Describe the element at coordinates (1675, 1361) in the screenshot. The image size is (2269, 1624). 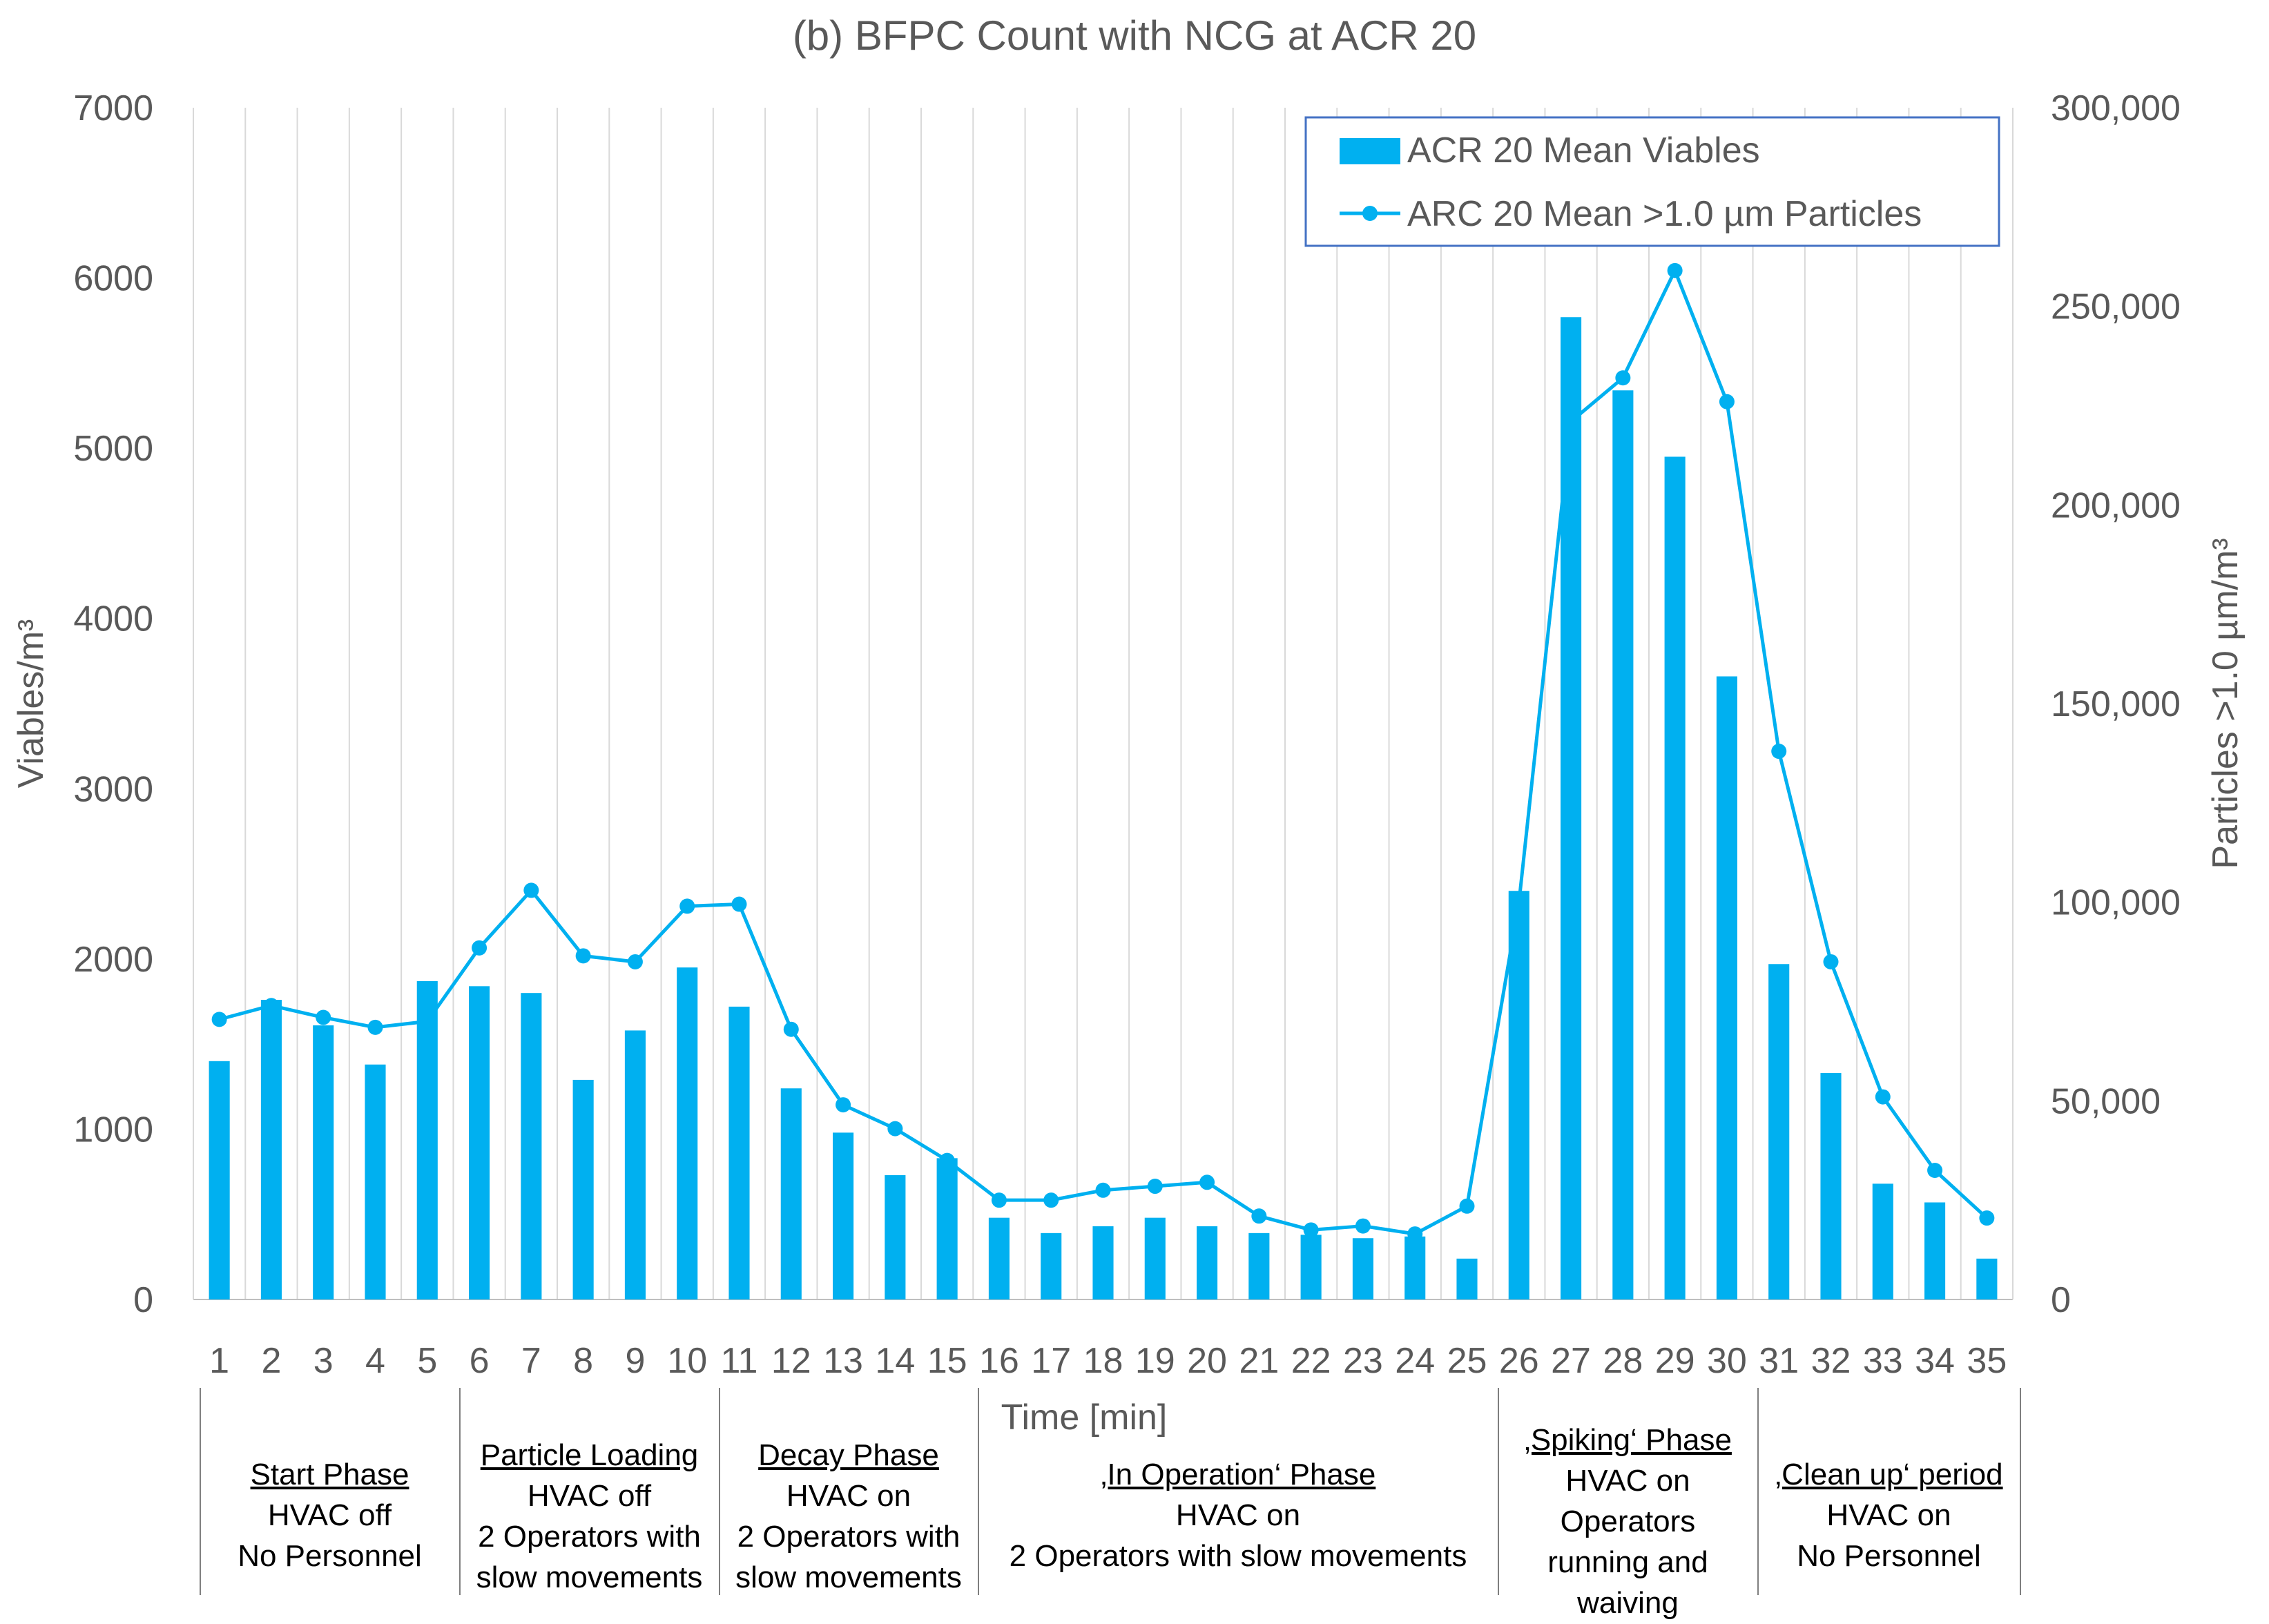
I see `x-tick-label: 29` at that location.